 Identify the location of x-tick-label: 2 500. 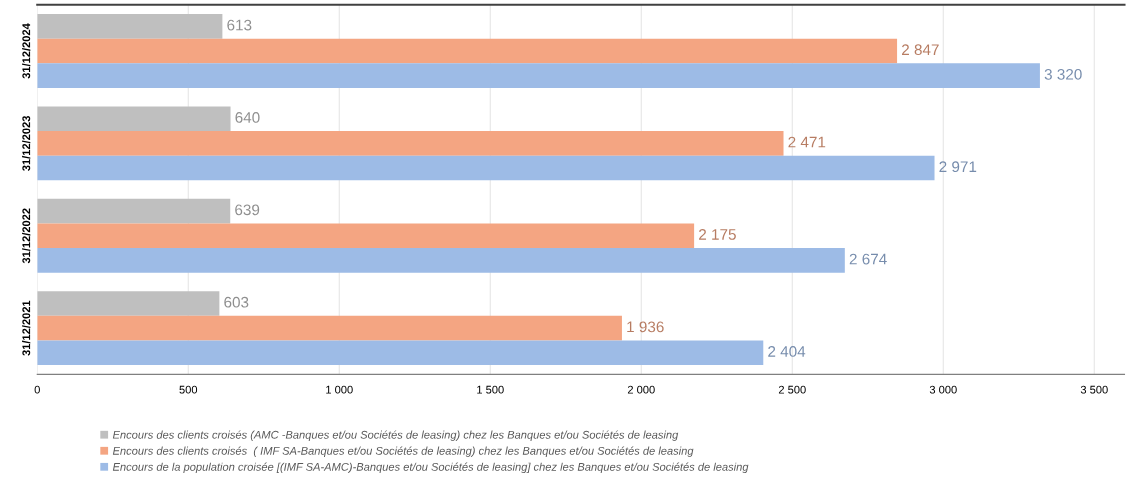
(792, 389).